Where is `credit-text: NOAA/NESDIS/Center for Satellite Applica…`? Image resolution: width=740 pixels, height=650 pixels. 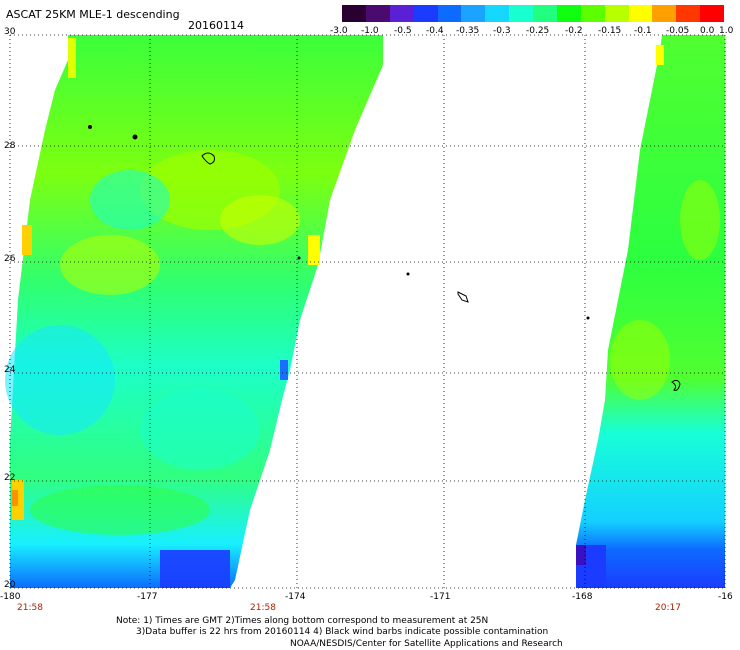 credit-text: NOAA/NESDIS/Center for Satellite Applica… is located at coordinates (426, 644).